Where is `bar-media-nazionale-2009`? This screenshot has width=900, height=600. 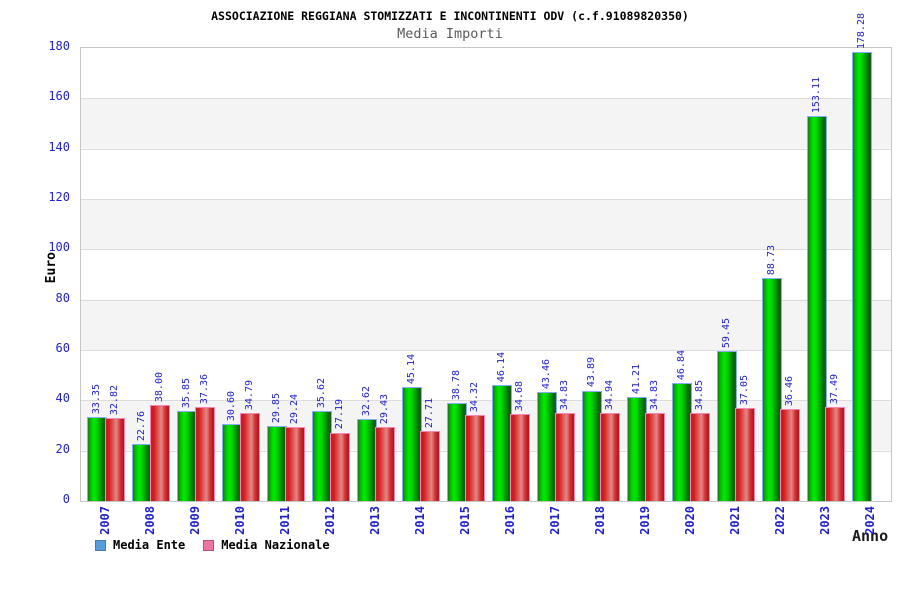 bar-media-nazionale-2009 is located at coordinates (205, 453).